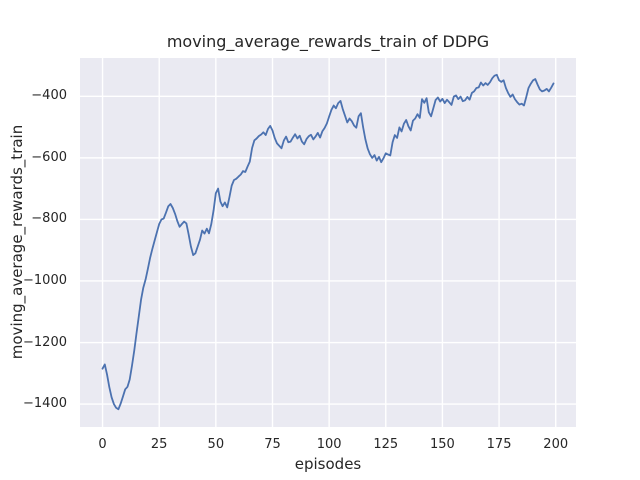  I want to click on x-tick-label: 50, so click(216, 444).